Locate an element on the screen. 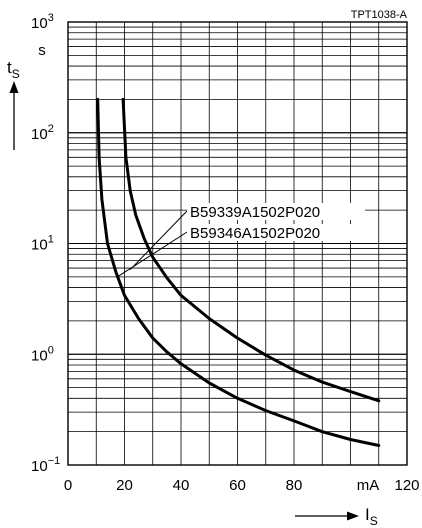 The image size is (422, 528). y-tick-label: 10⁰ is located at coordinates (42, 354).